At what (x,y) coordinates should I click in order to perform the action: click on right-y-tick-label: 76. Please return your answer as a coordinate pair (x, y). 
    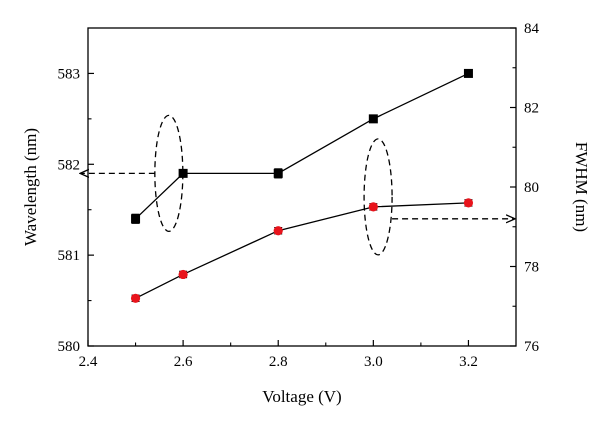
    Looking at the image, I should click on (532, 347).